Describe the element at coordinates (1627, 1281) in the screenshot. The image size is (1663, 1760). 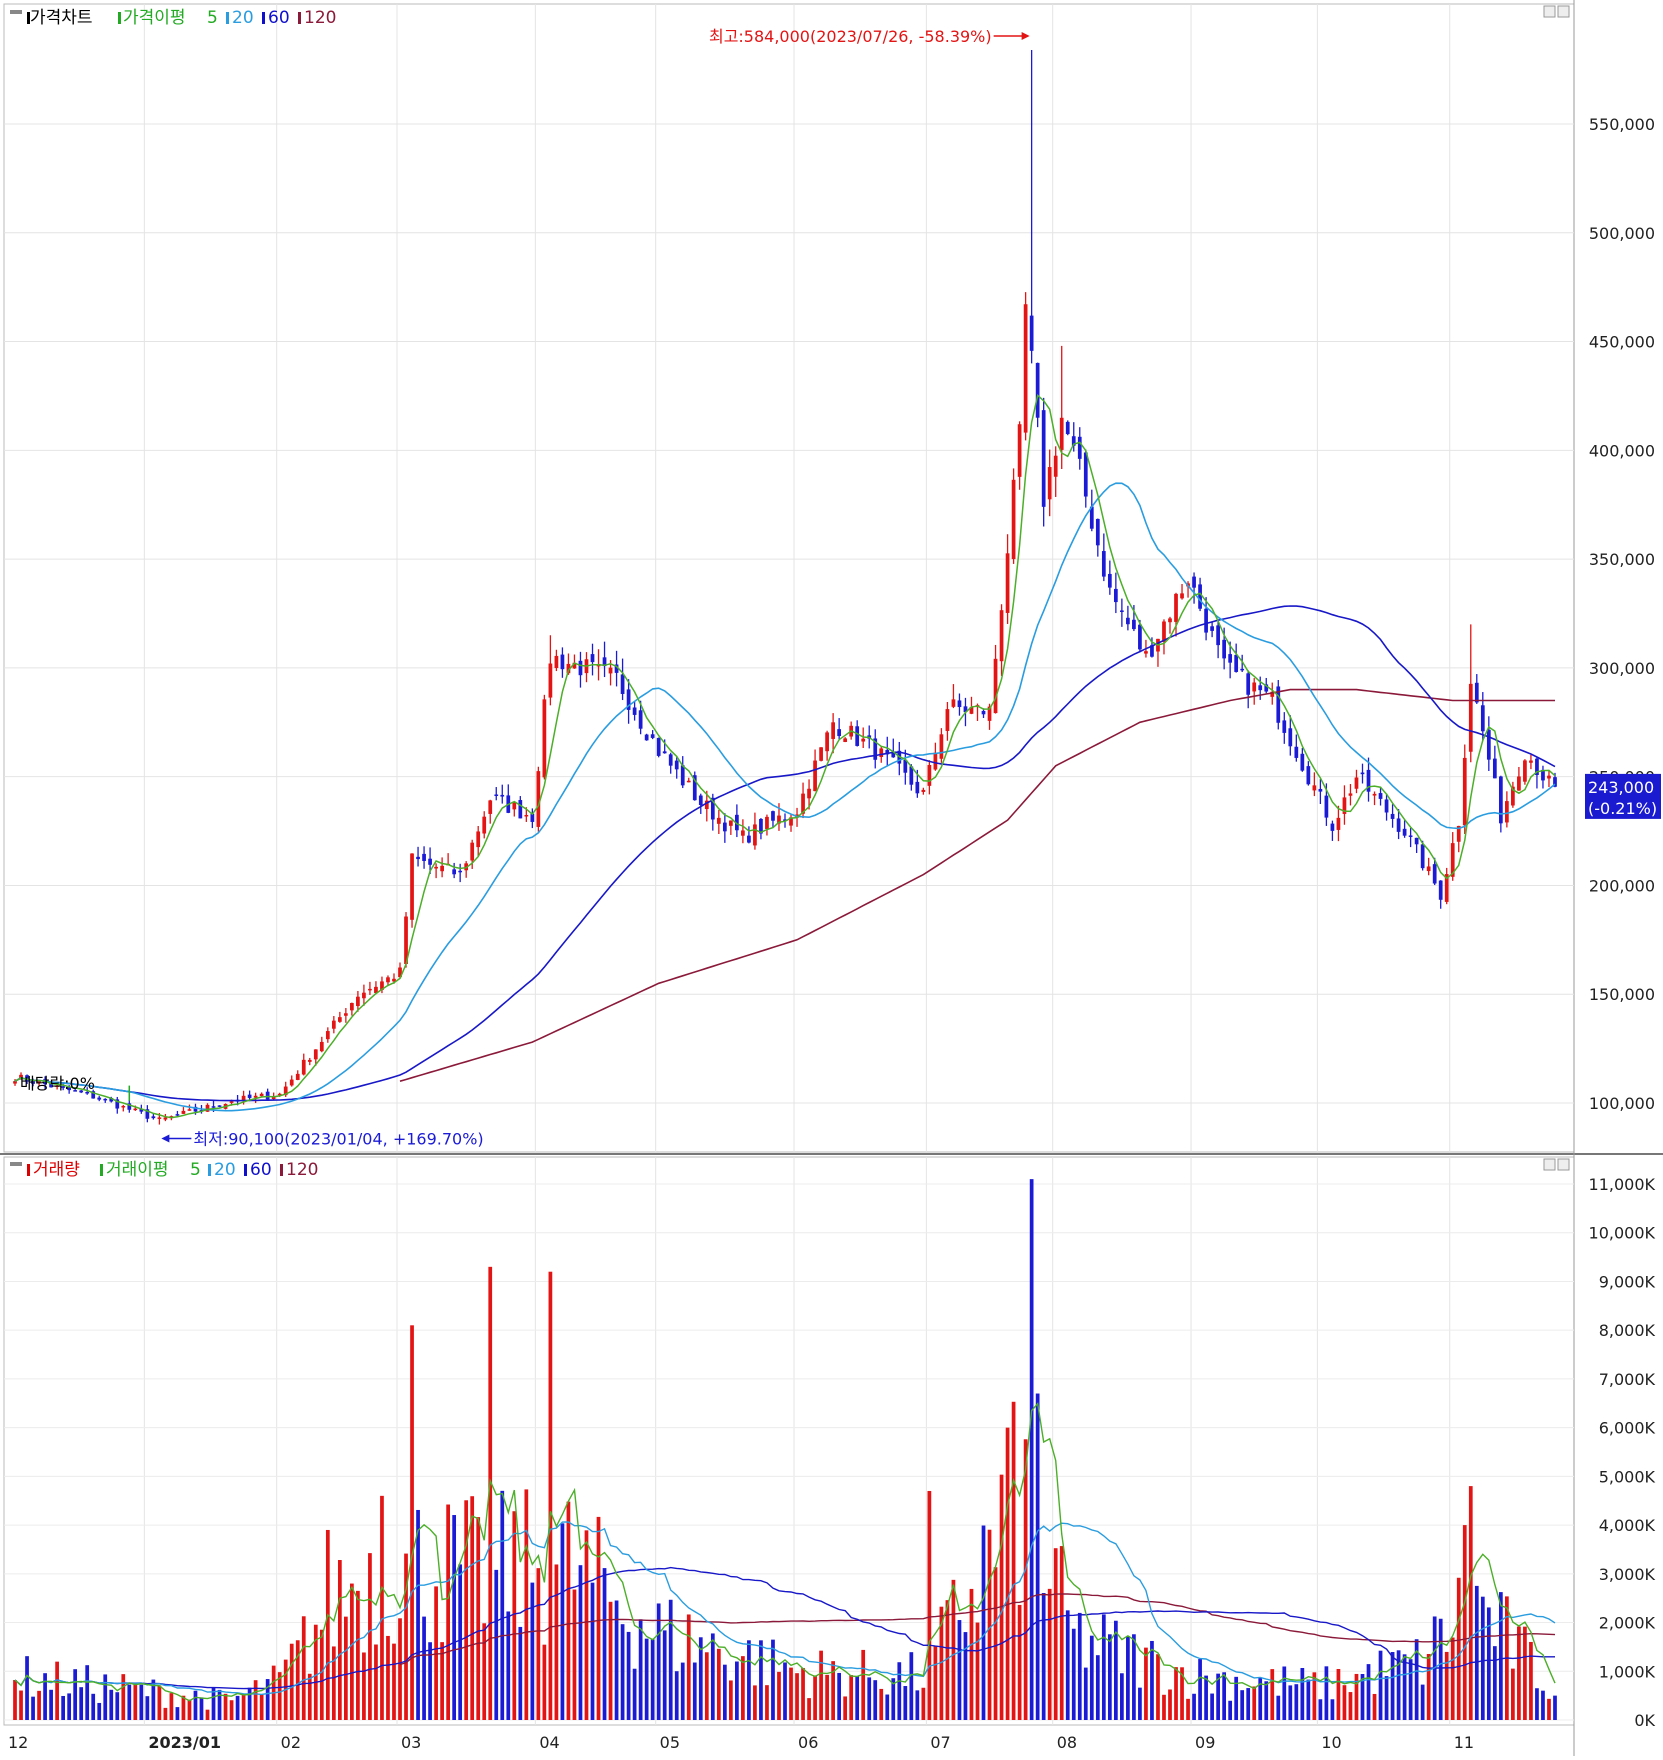
I see `volume-tick-label: 9,000K` at that location.